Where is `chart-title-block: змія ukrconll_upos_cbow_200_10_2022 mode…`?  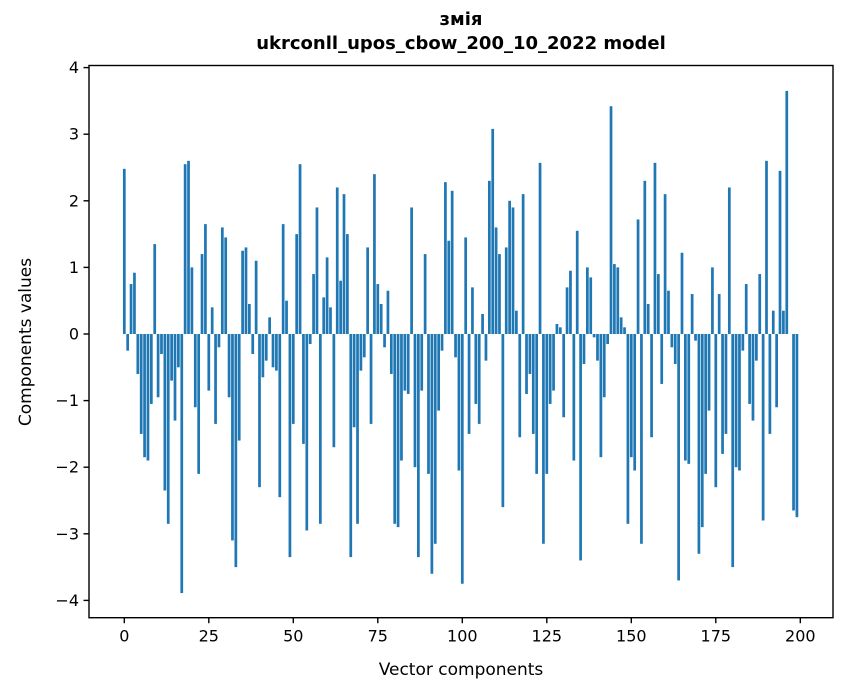 chart-title-block: змія ukrconll_upos_cbow_200_10_2022 mode… is located at coordinates (461, 32).